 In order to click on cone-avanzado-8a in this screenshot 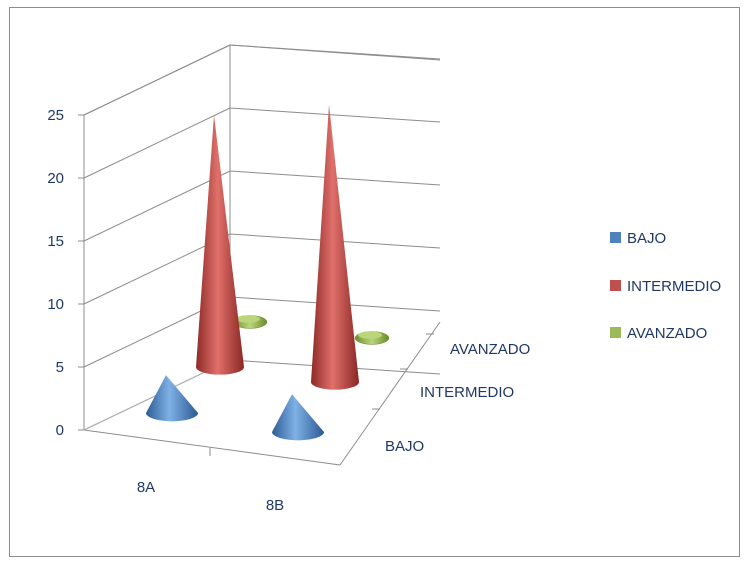, I will do `click(250, 322)`.